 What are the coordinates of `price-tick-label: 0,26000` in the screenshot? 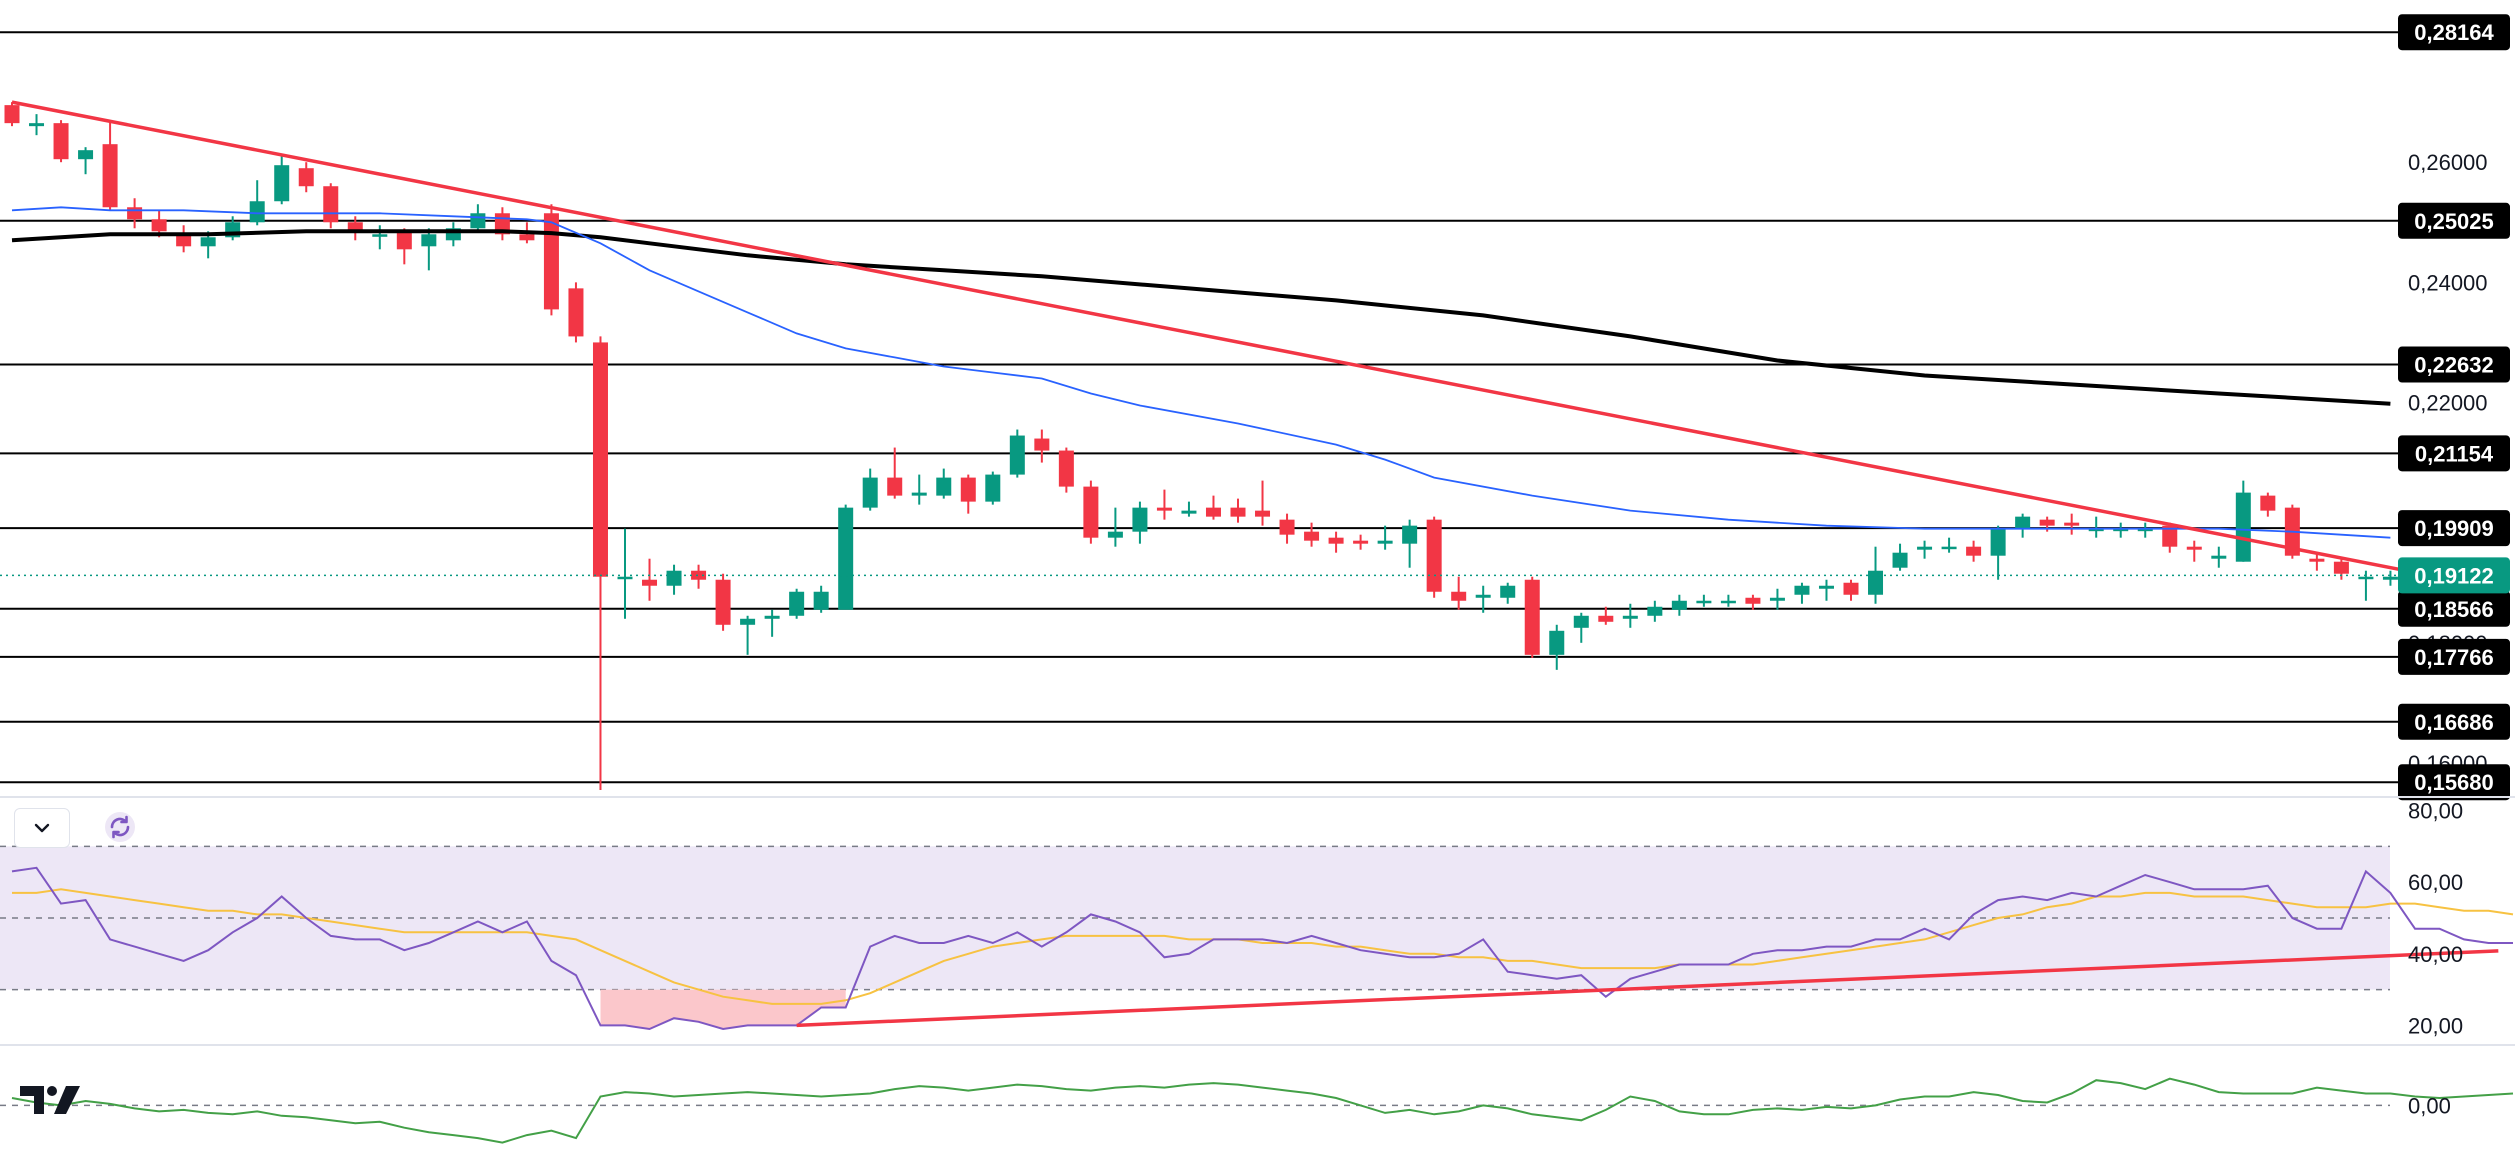 It's located at (2448, 162).